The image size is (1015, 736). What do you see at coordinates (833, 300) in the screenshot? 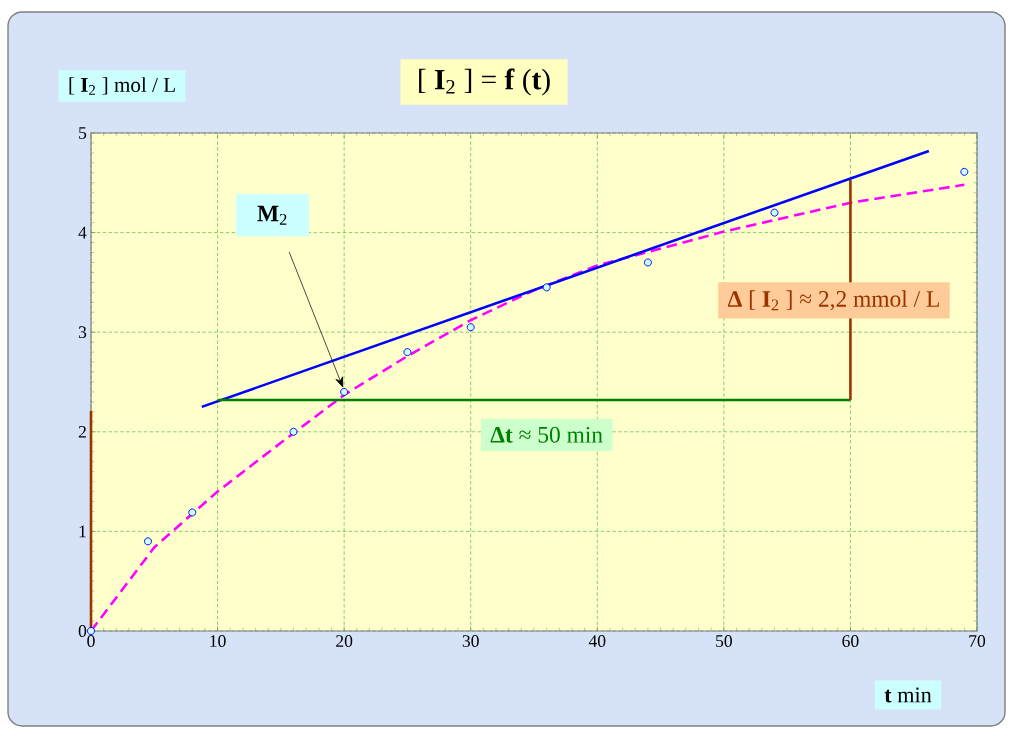
I see `annotation: Δ [ I$_{2}$ ] ≈ 2,2 mmol / L` at bounding box center [833, 300].